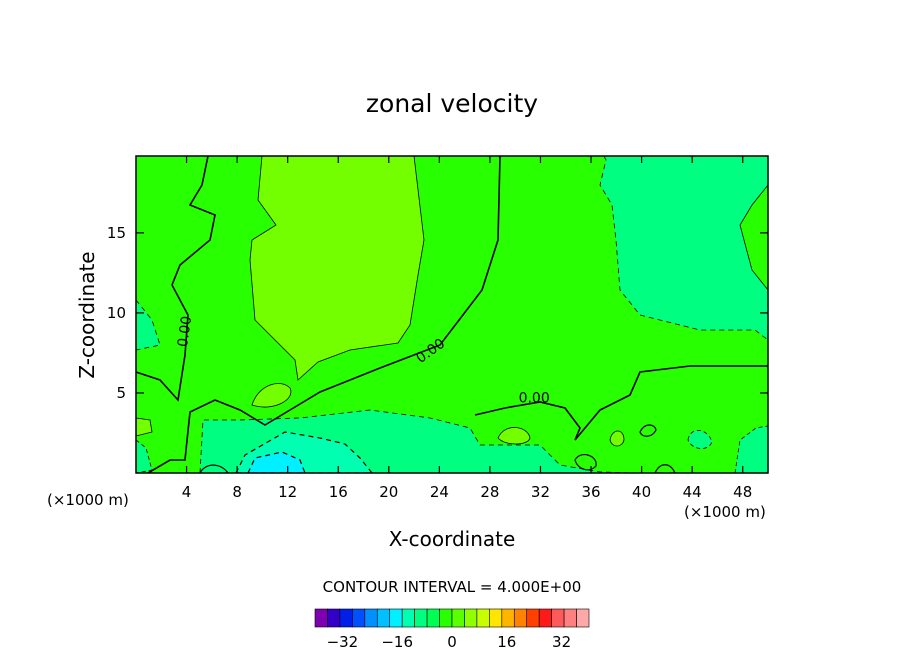 The width and height of the screenshot is (904, 654). What do you see at coordinates (121, 393) in the screenshot?
I see `y-tick-label: 5` at bounding box center [121, 393].